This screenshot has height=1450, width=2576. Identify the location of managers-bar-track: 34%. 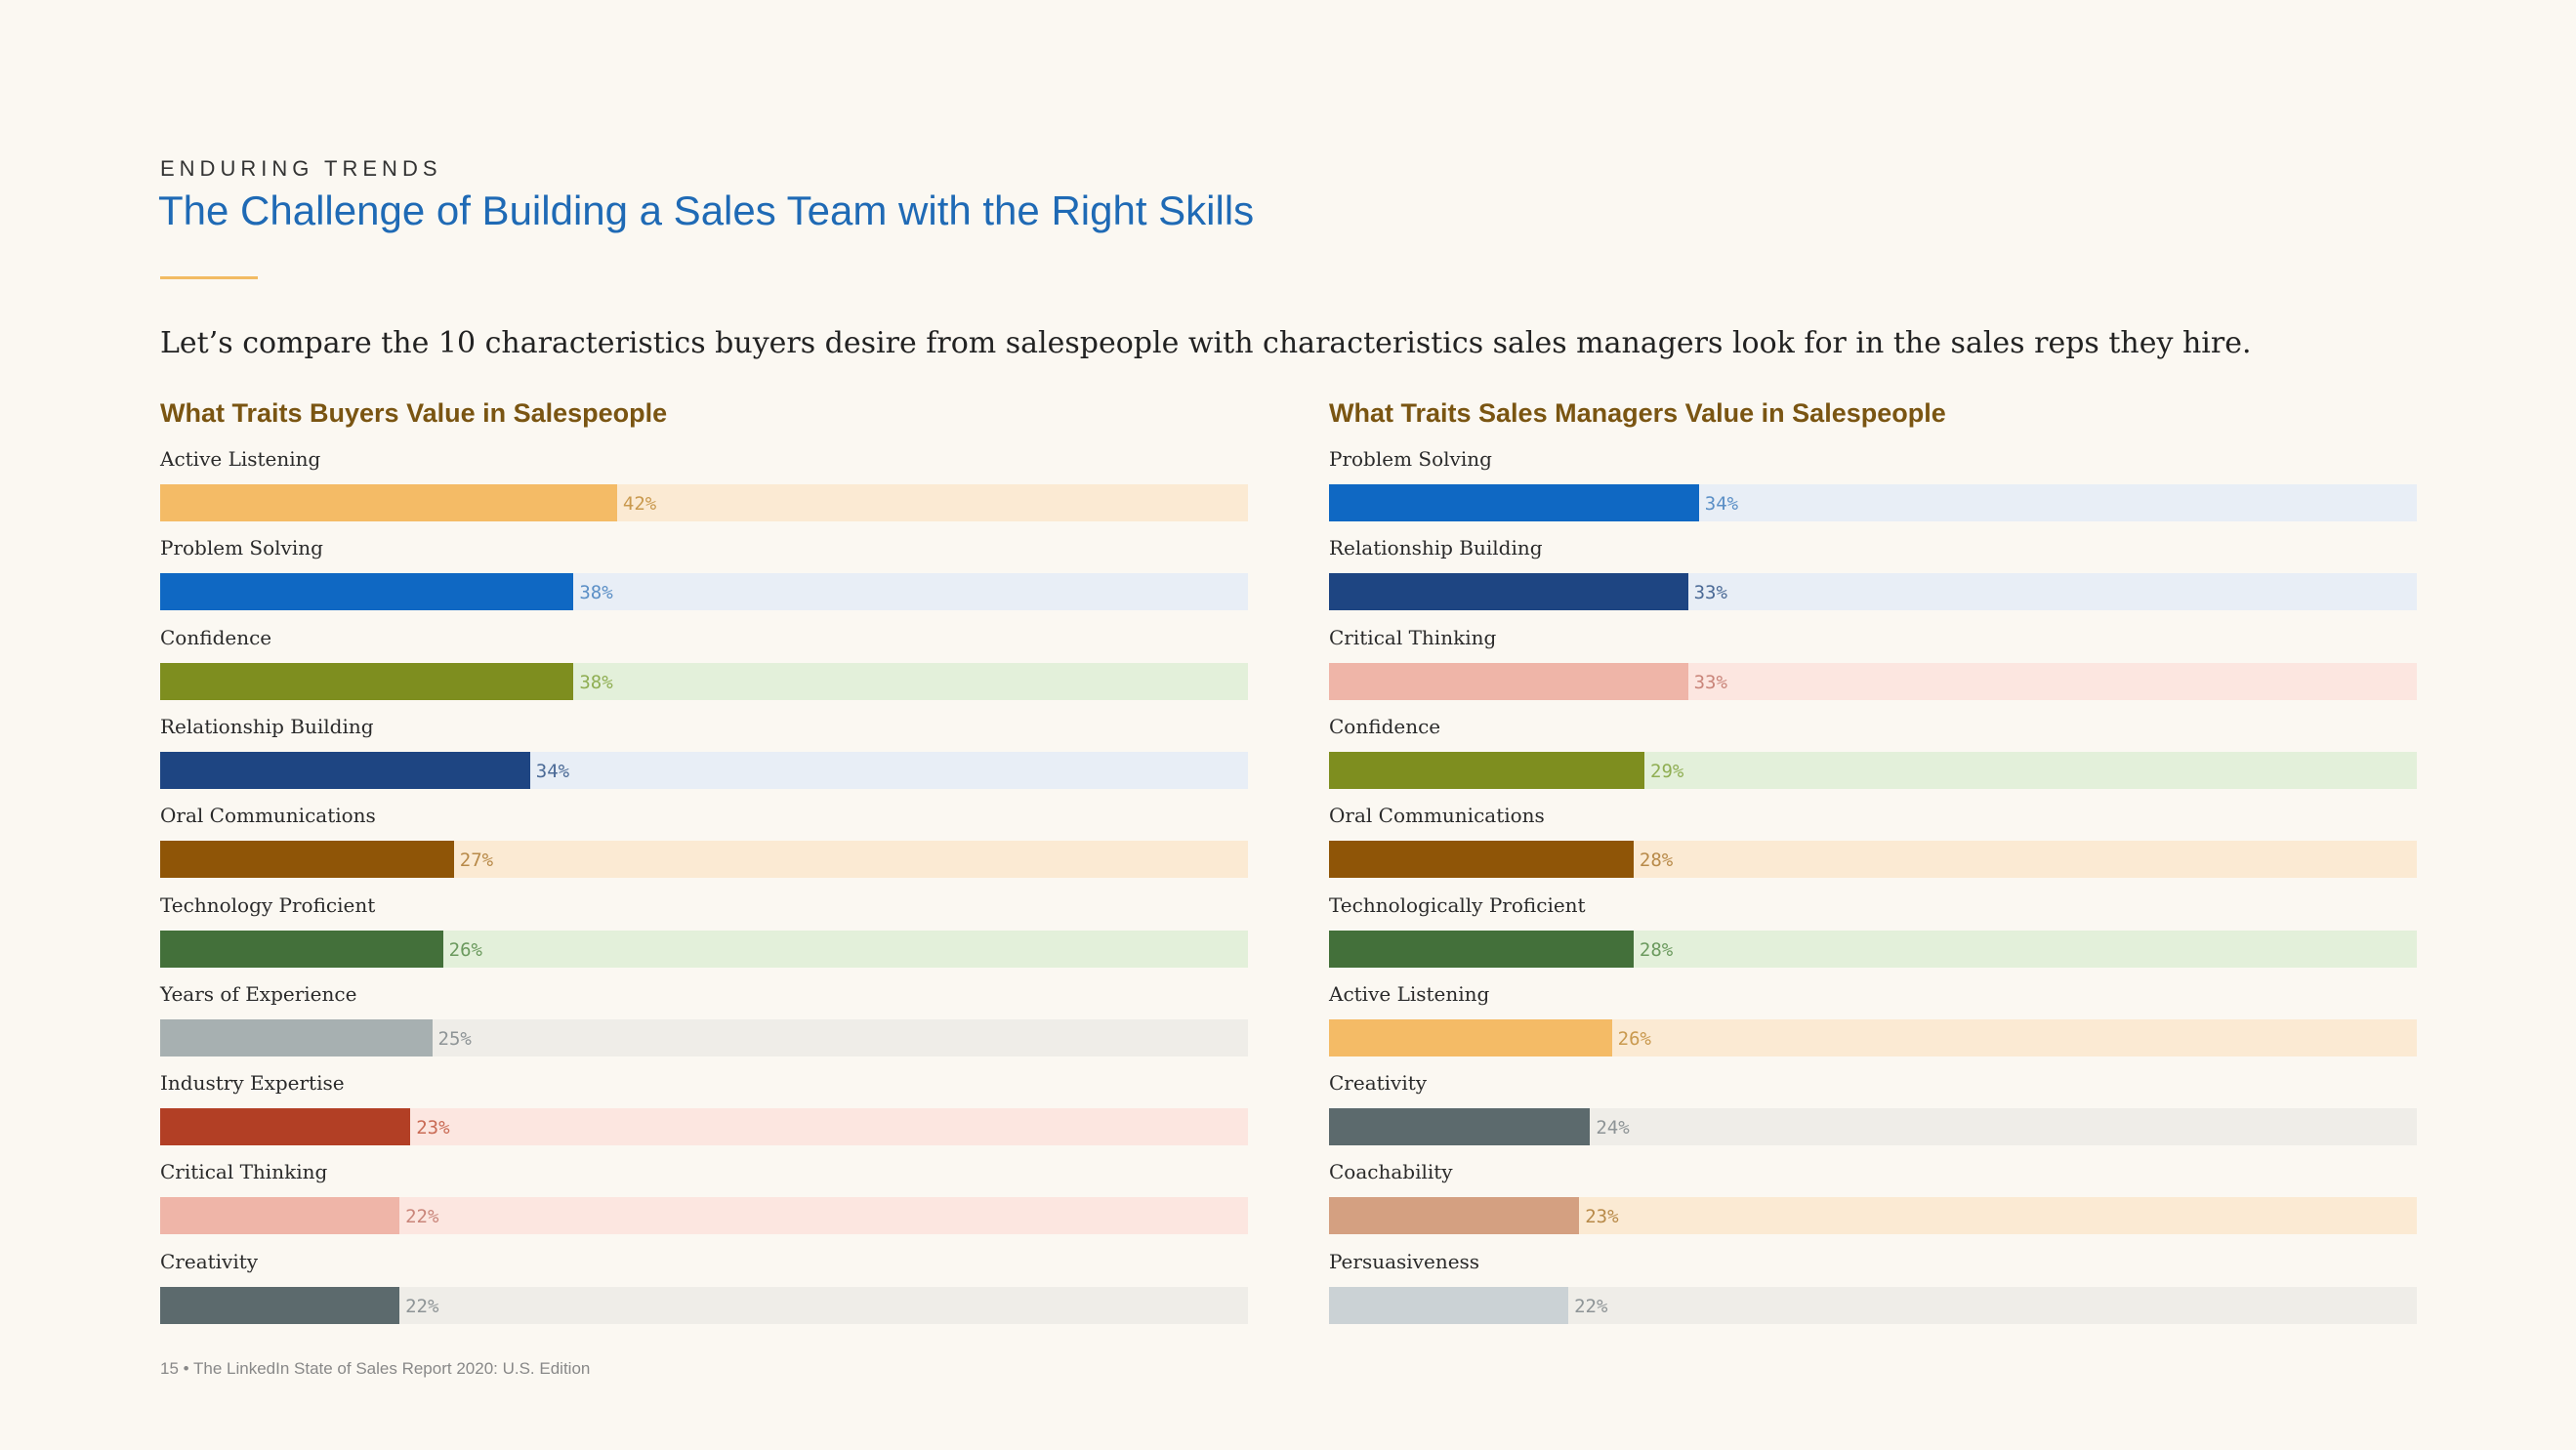
(1873, 502).